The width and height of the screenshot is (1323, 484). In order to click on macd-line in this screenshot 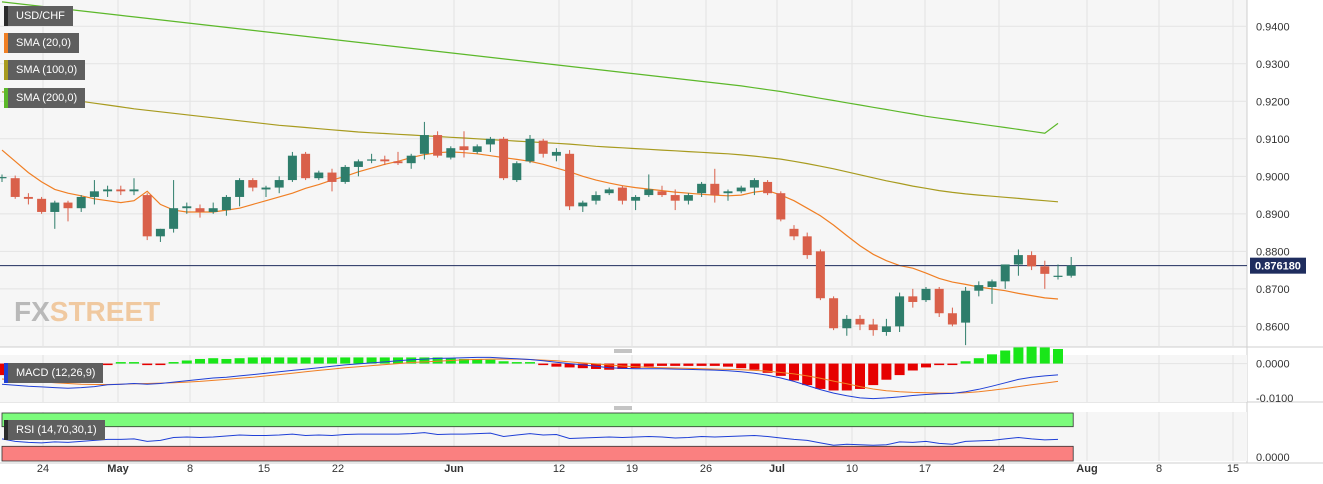, I will do `click(530, 378)`.